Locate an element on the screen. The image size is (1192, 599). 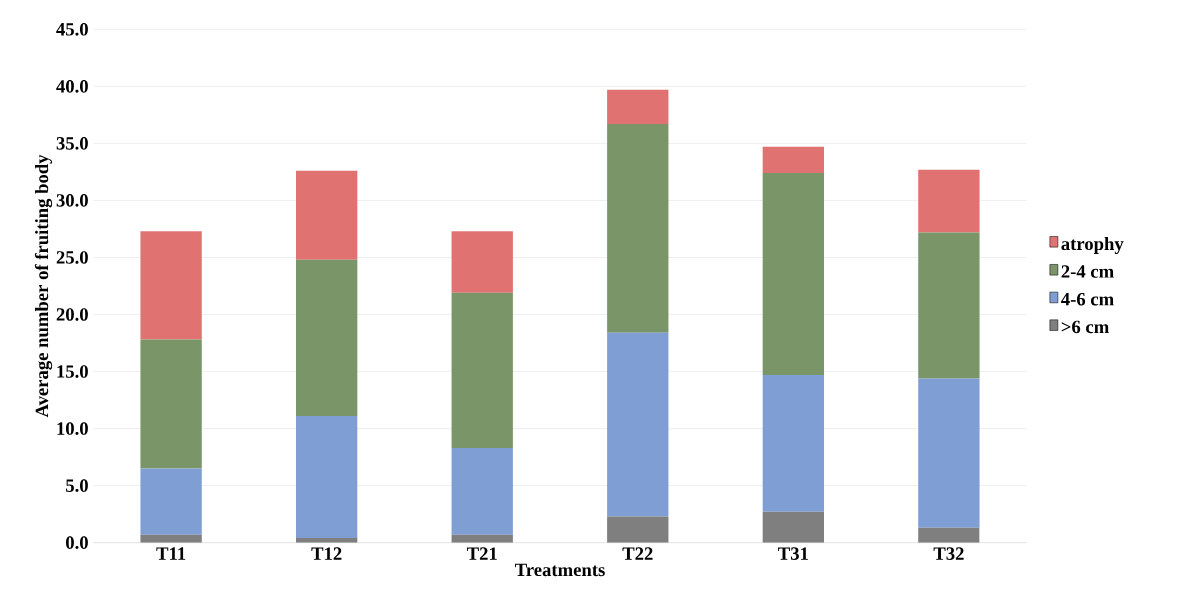
y-axis-title: Average number of fruiting body is located at coordinates (43, 286).